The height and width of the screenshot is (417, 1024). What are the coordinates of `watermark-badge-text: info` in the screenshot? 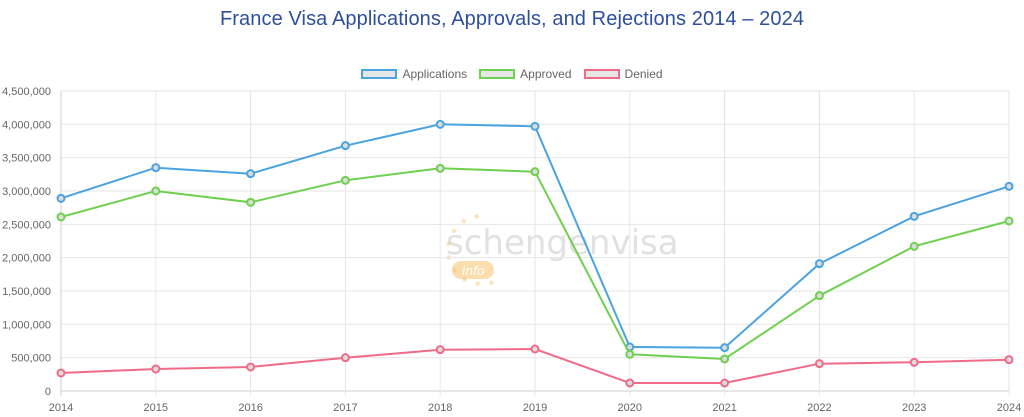 It's located at (473, 271).